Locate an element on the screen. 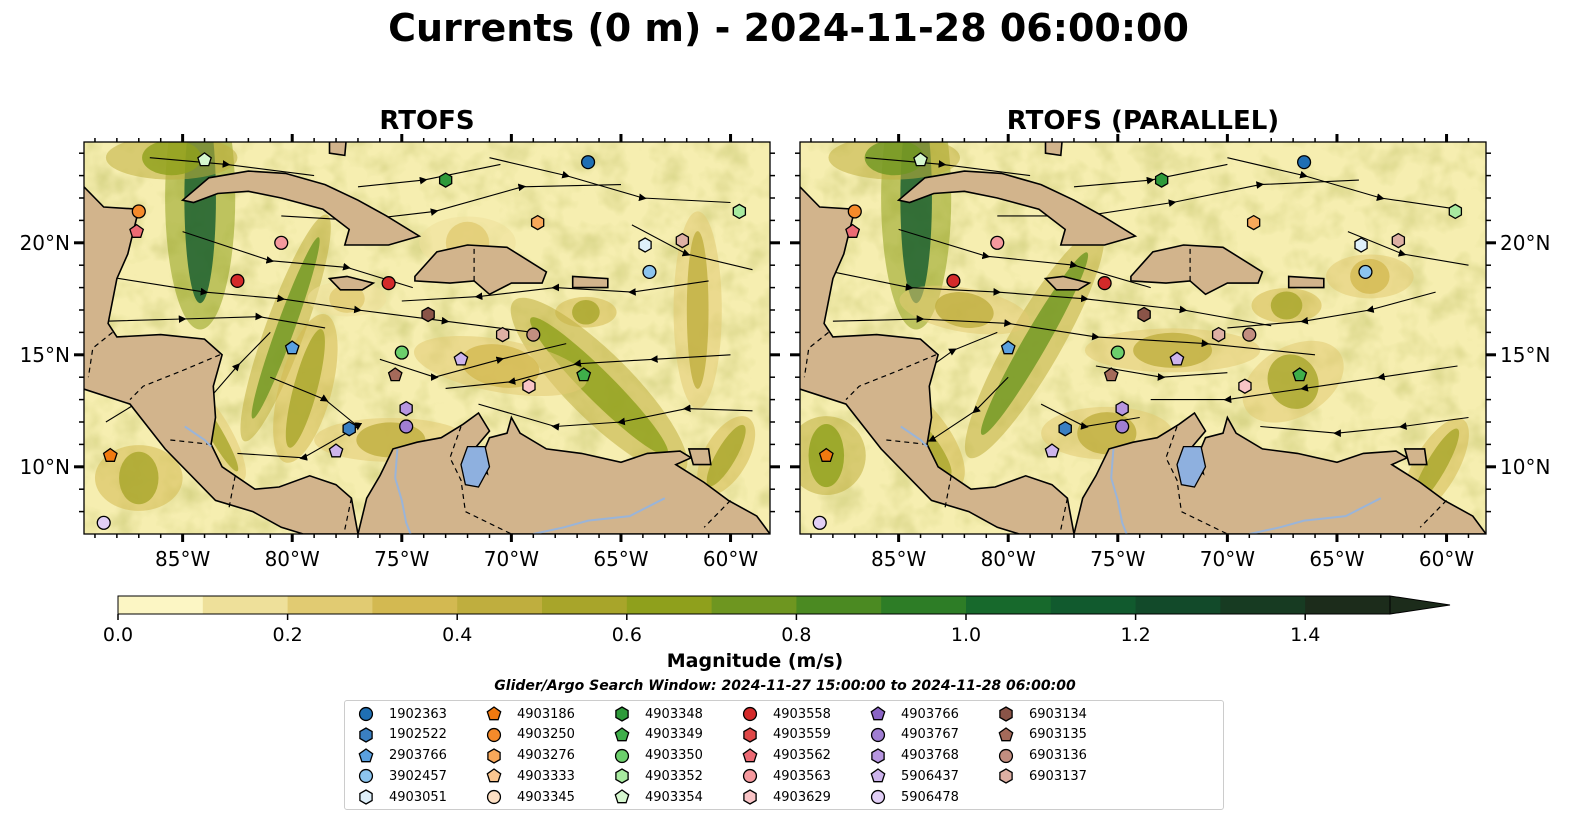 Image resolution: width=1577 pixels, height=827 pixels. legend-item: 4903350 is located at coordinates (658, 756).